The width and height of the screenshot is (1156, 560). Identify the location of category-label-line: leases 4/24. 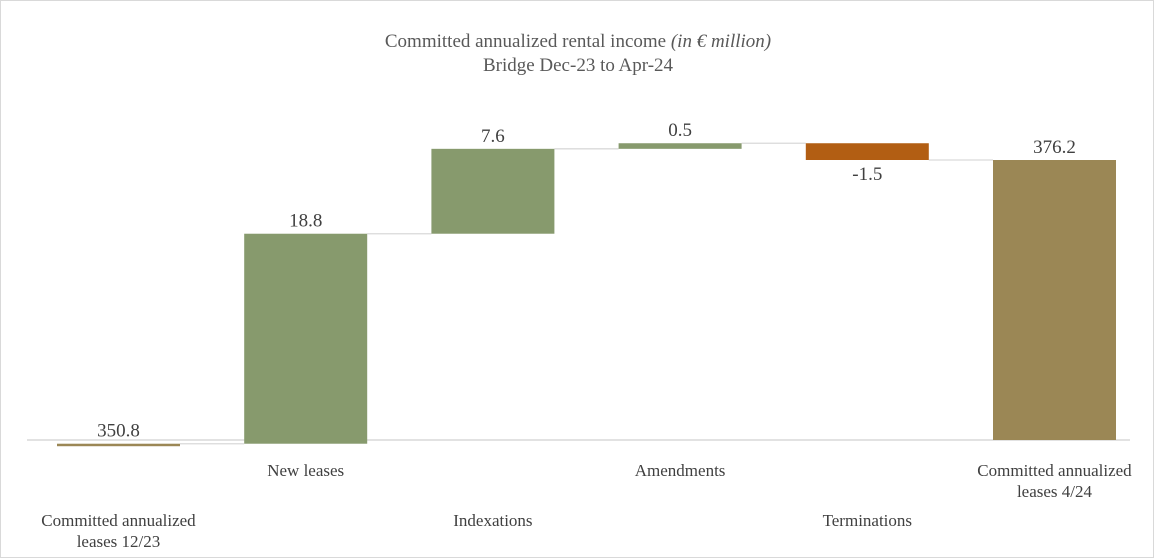
(1055, 491).